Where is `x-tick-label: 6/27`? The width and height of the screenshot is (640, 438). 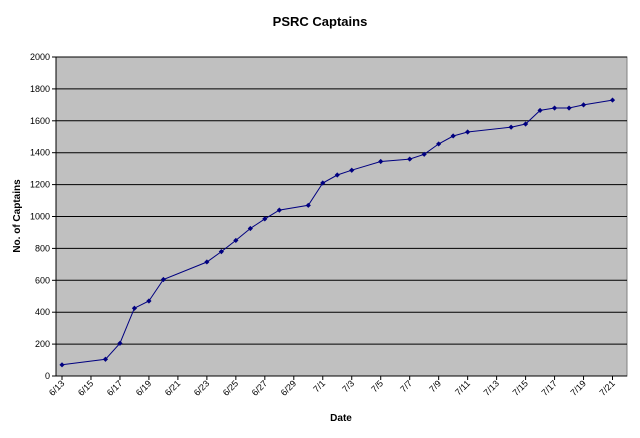 x-tick-label: 6/27 is located at coordinates (259, 387).